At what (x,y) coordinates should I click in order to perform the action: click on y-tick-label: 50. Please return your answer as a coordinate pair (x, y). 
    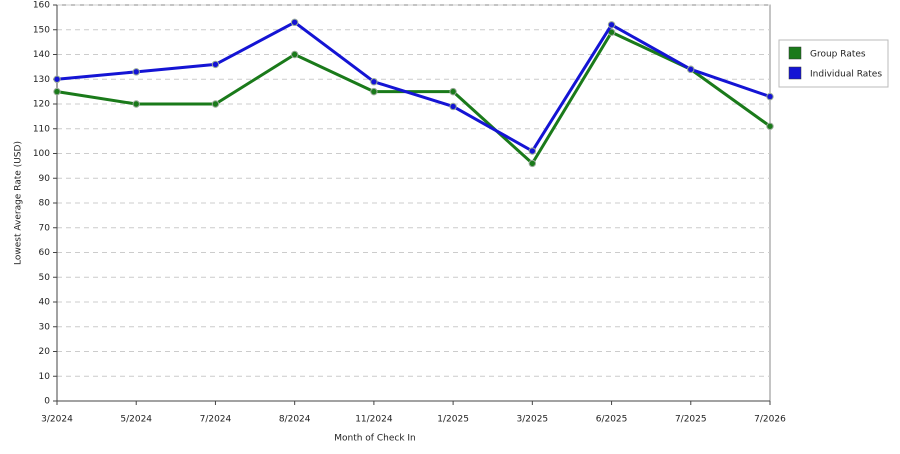
    Looking at the image, I should click on (45, 278).